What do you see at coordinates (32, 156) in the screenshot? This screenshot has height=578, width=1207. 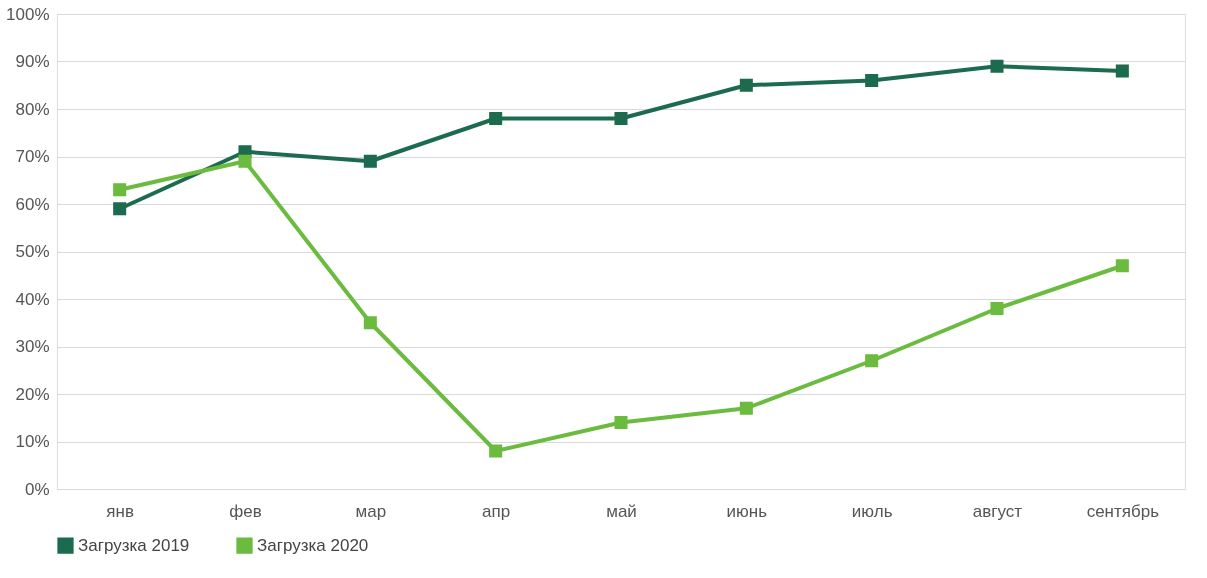 I see `y-tick-label: 70%` at bounding box center [32, 156].